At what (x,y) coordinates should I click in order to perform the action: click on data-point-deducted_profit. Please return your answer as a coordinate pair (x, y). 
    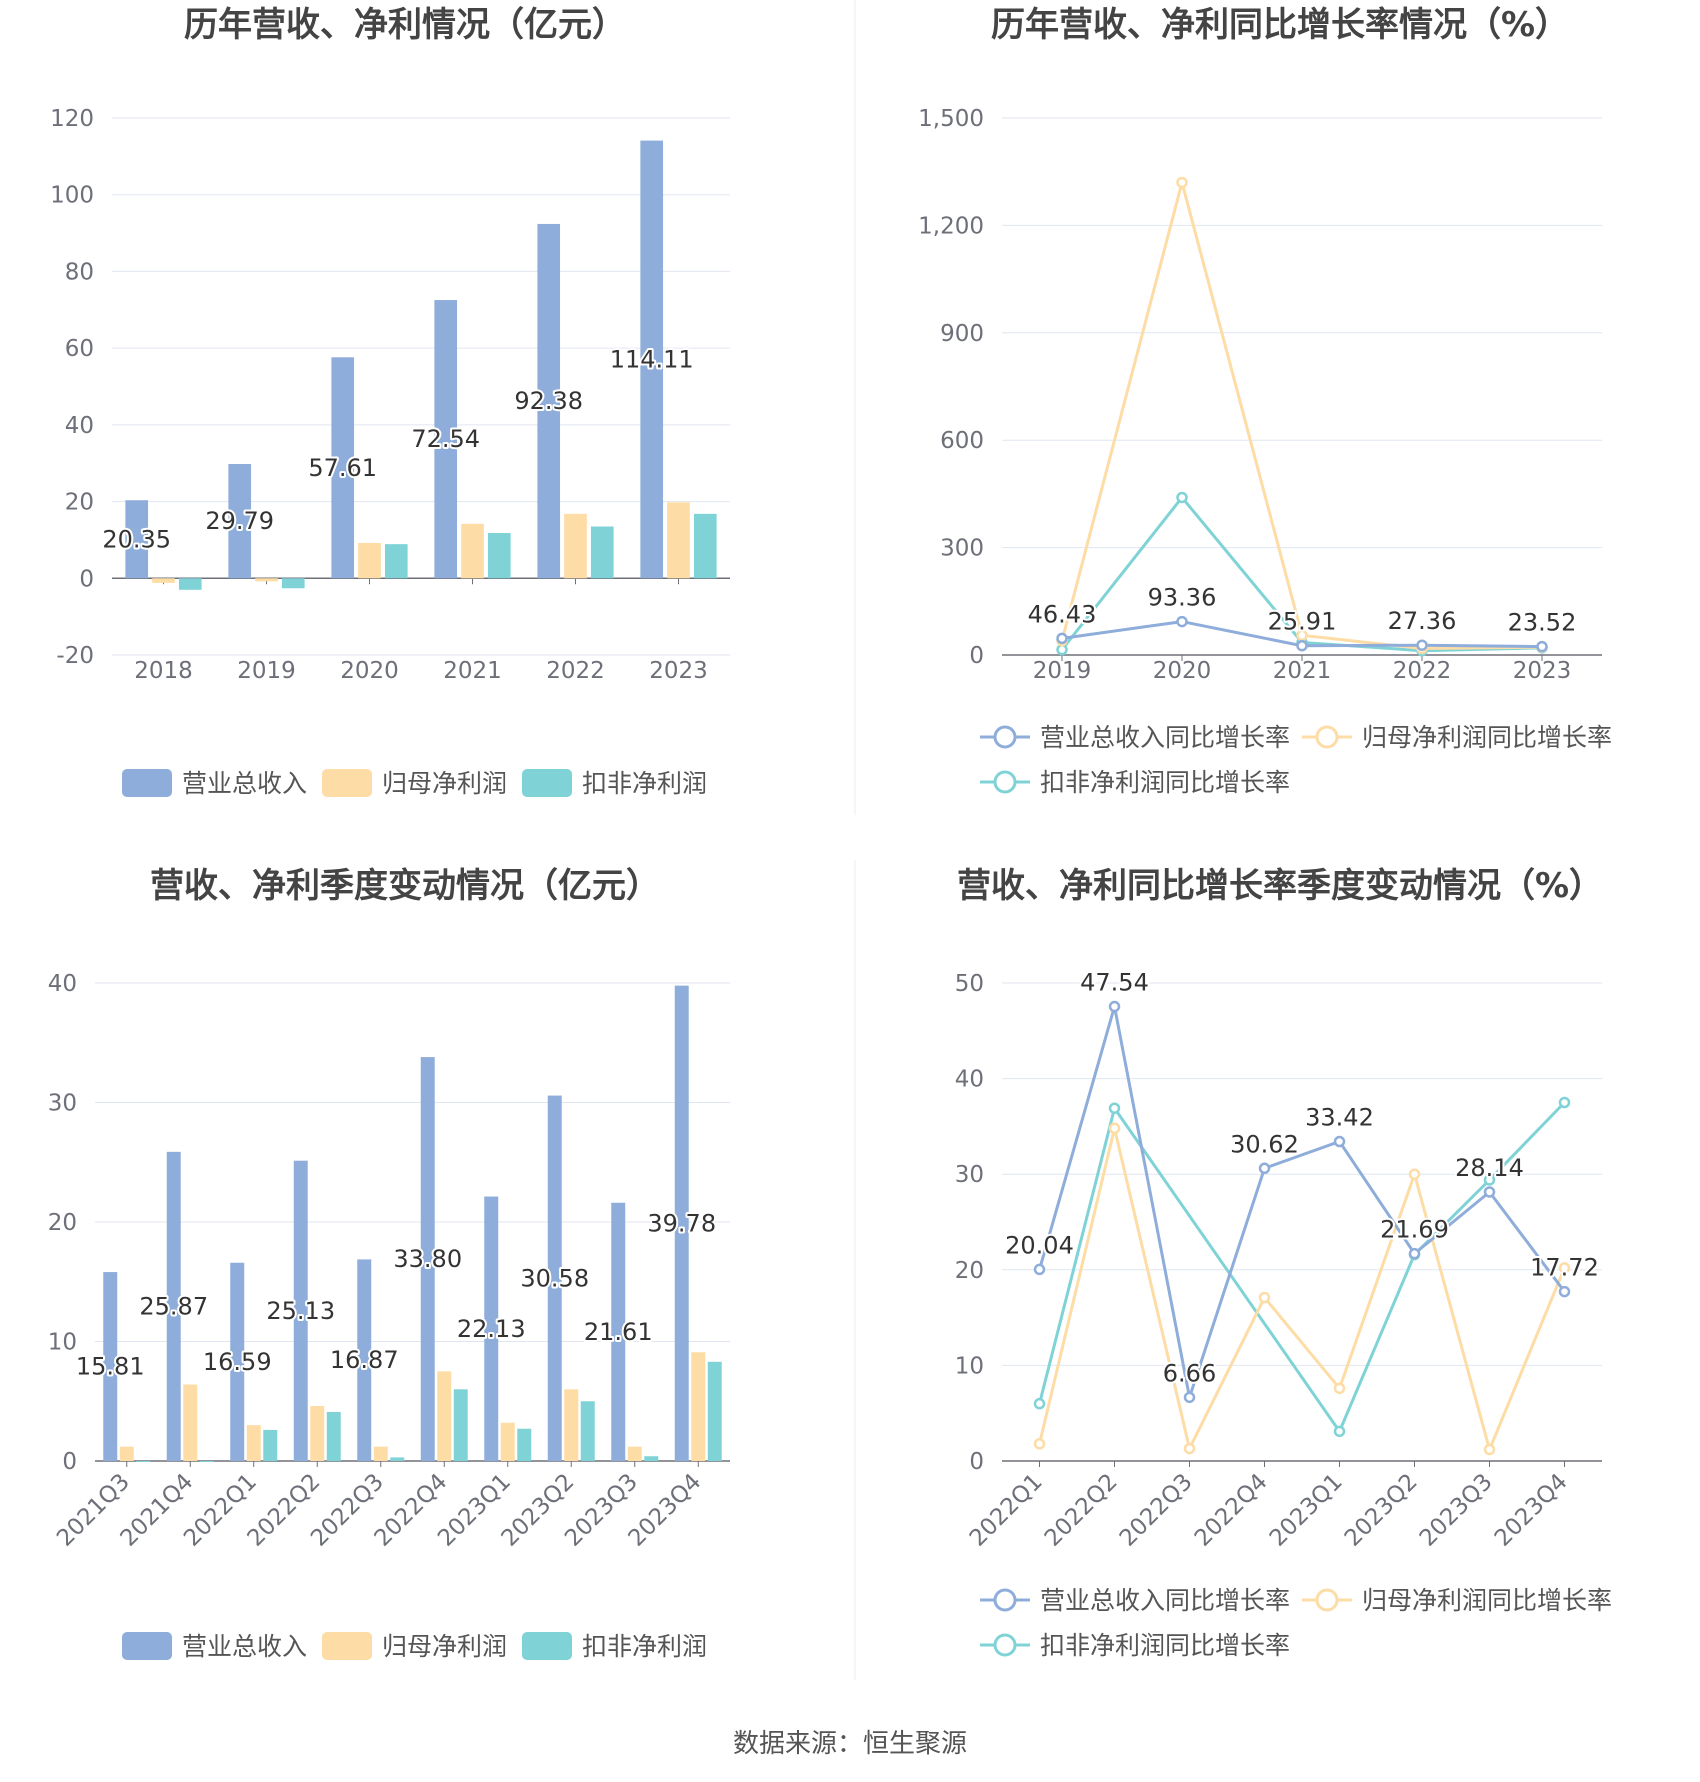
    Looking at the image, I should click on (1489, 1180).